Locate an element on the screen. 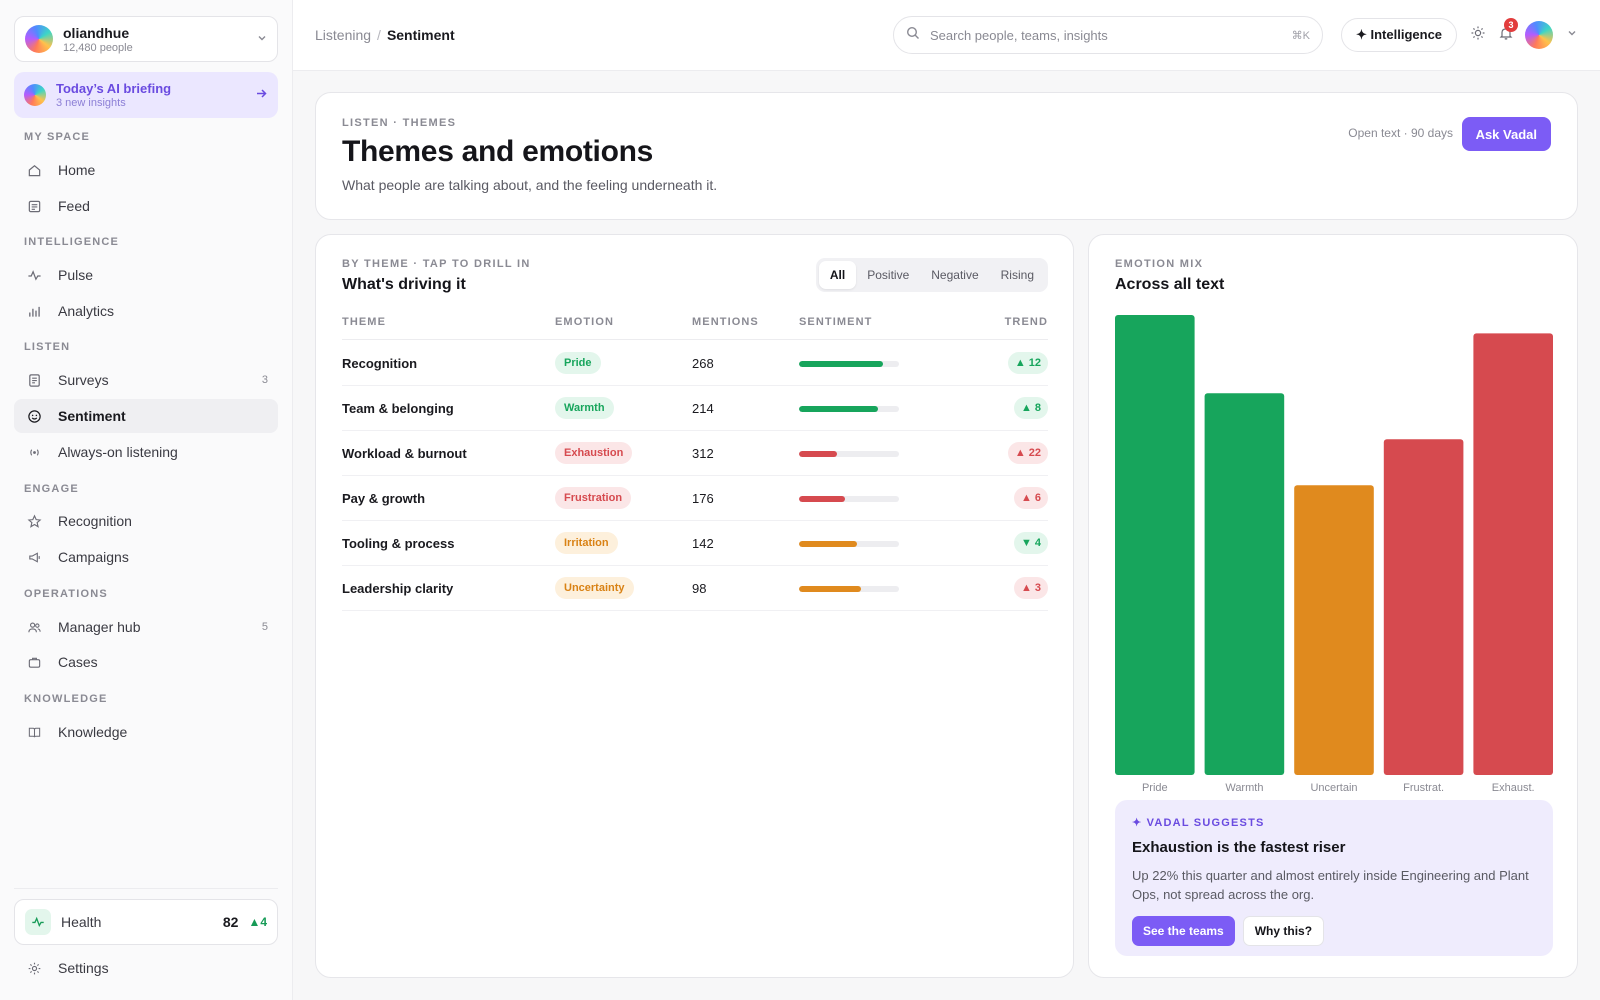  sidebar-item-analytics: Analytics is located at coordinates (146, 311).